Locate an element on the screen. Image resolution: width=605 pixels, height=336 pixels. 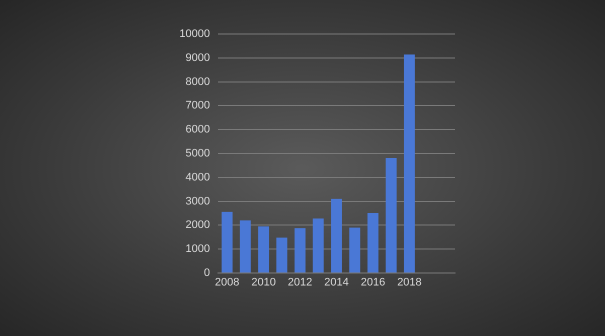
x-tick-label: 2014 is located at coordinates (336, 282).